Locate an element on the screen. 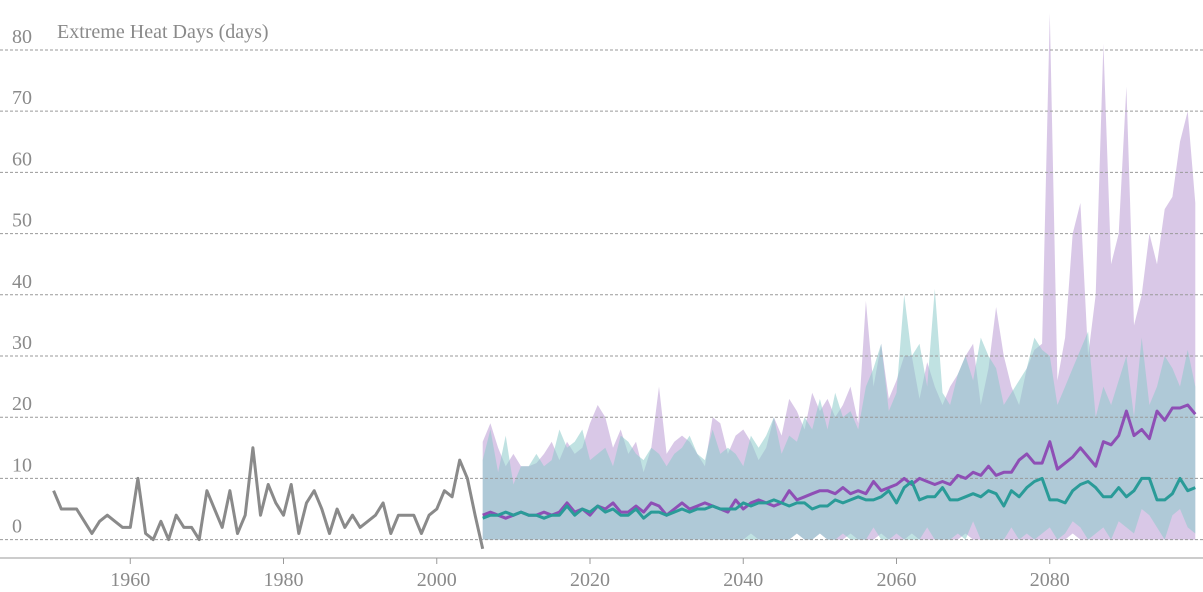 The width and height of the screenshot is (1203, 592). y-tick-label: 50 is located at coordinates (22, 221).